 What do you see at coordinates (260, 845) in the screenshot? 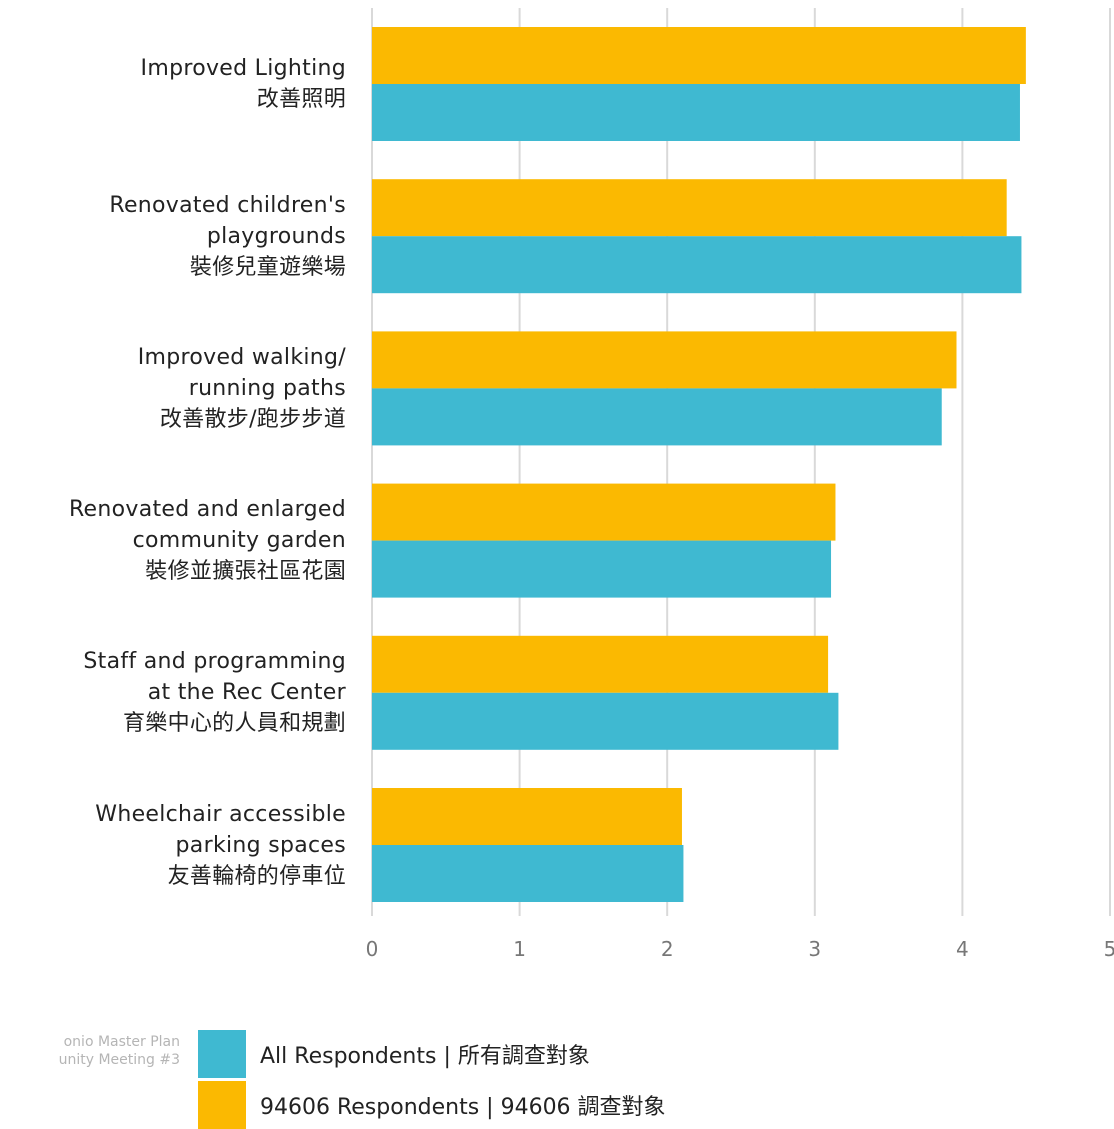
I see `category-label-5-line-1: parking spaces` at bounding box center [260, 845].